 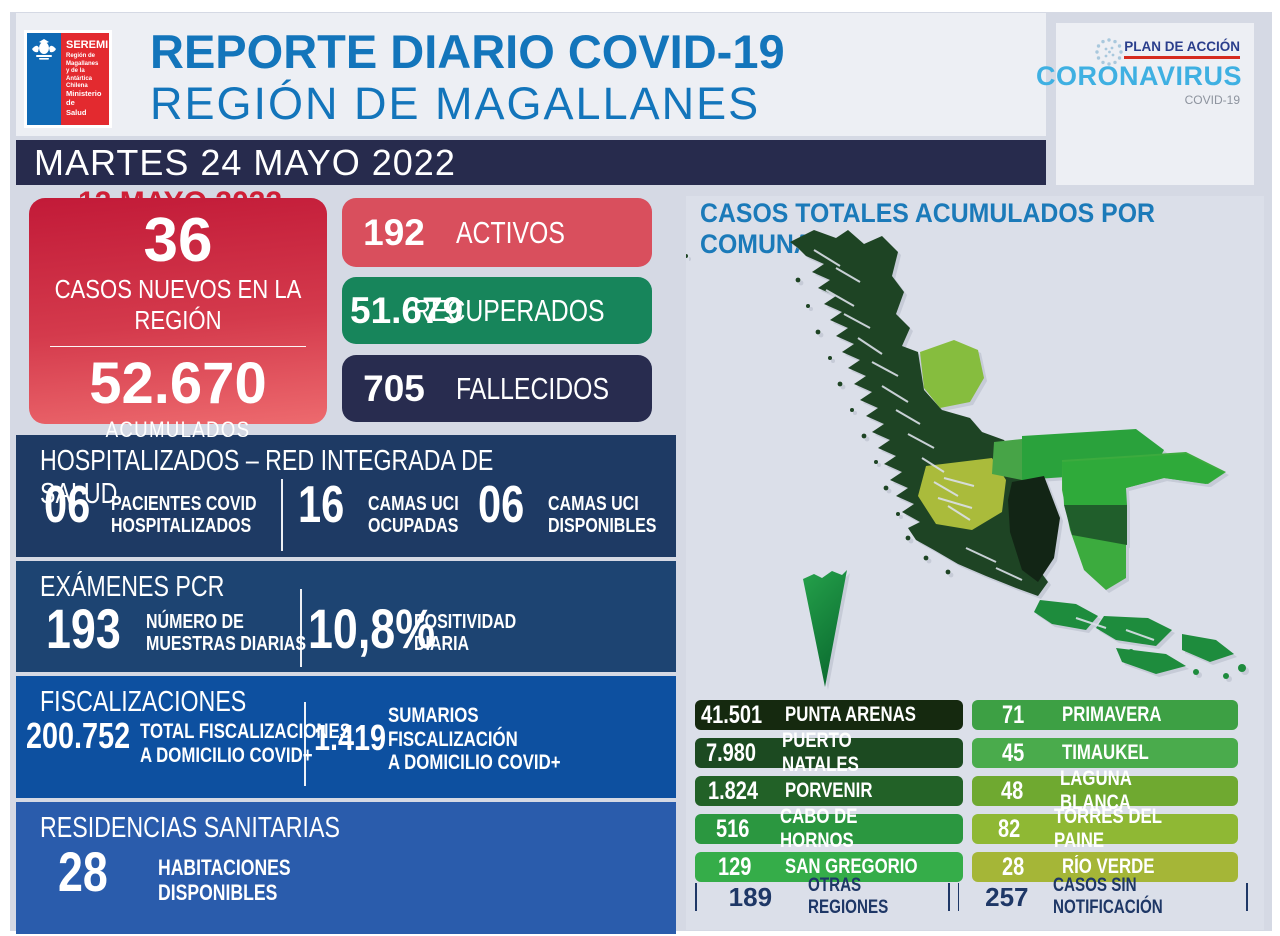 What do you see at coordinates (372, 628) in the screenshot?
I see `positivity-value: 10,8%` at bounding box center [372, 628].